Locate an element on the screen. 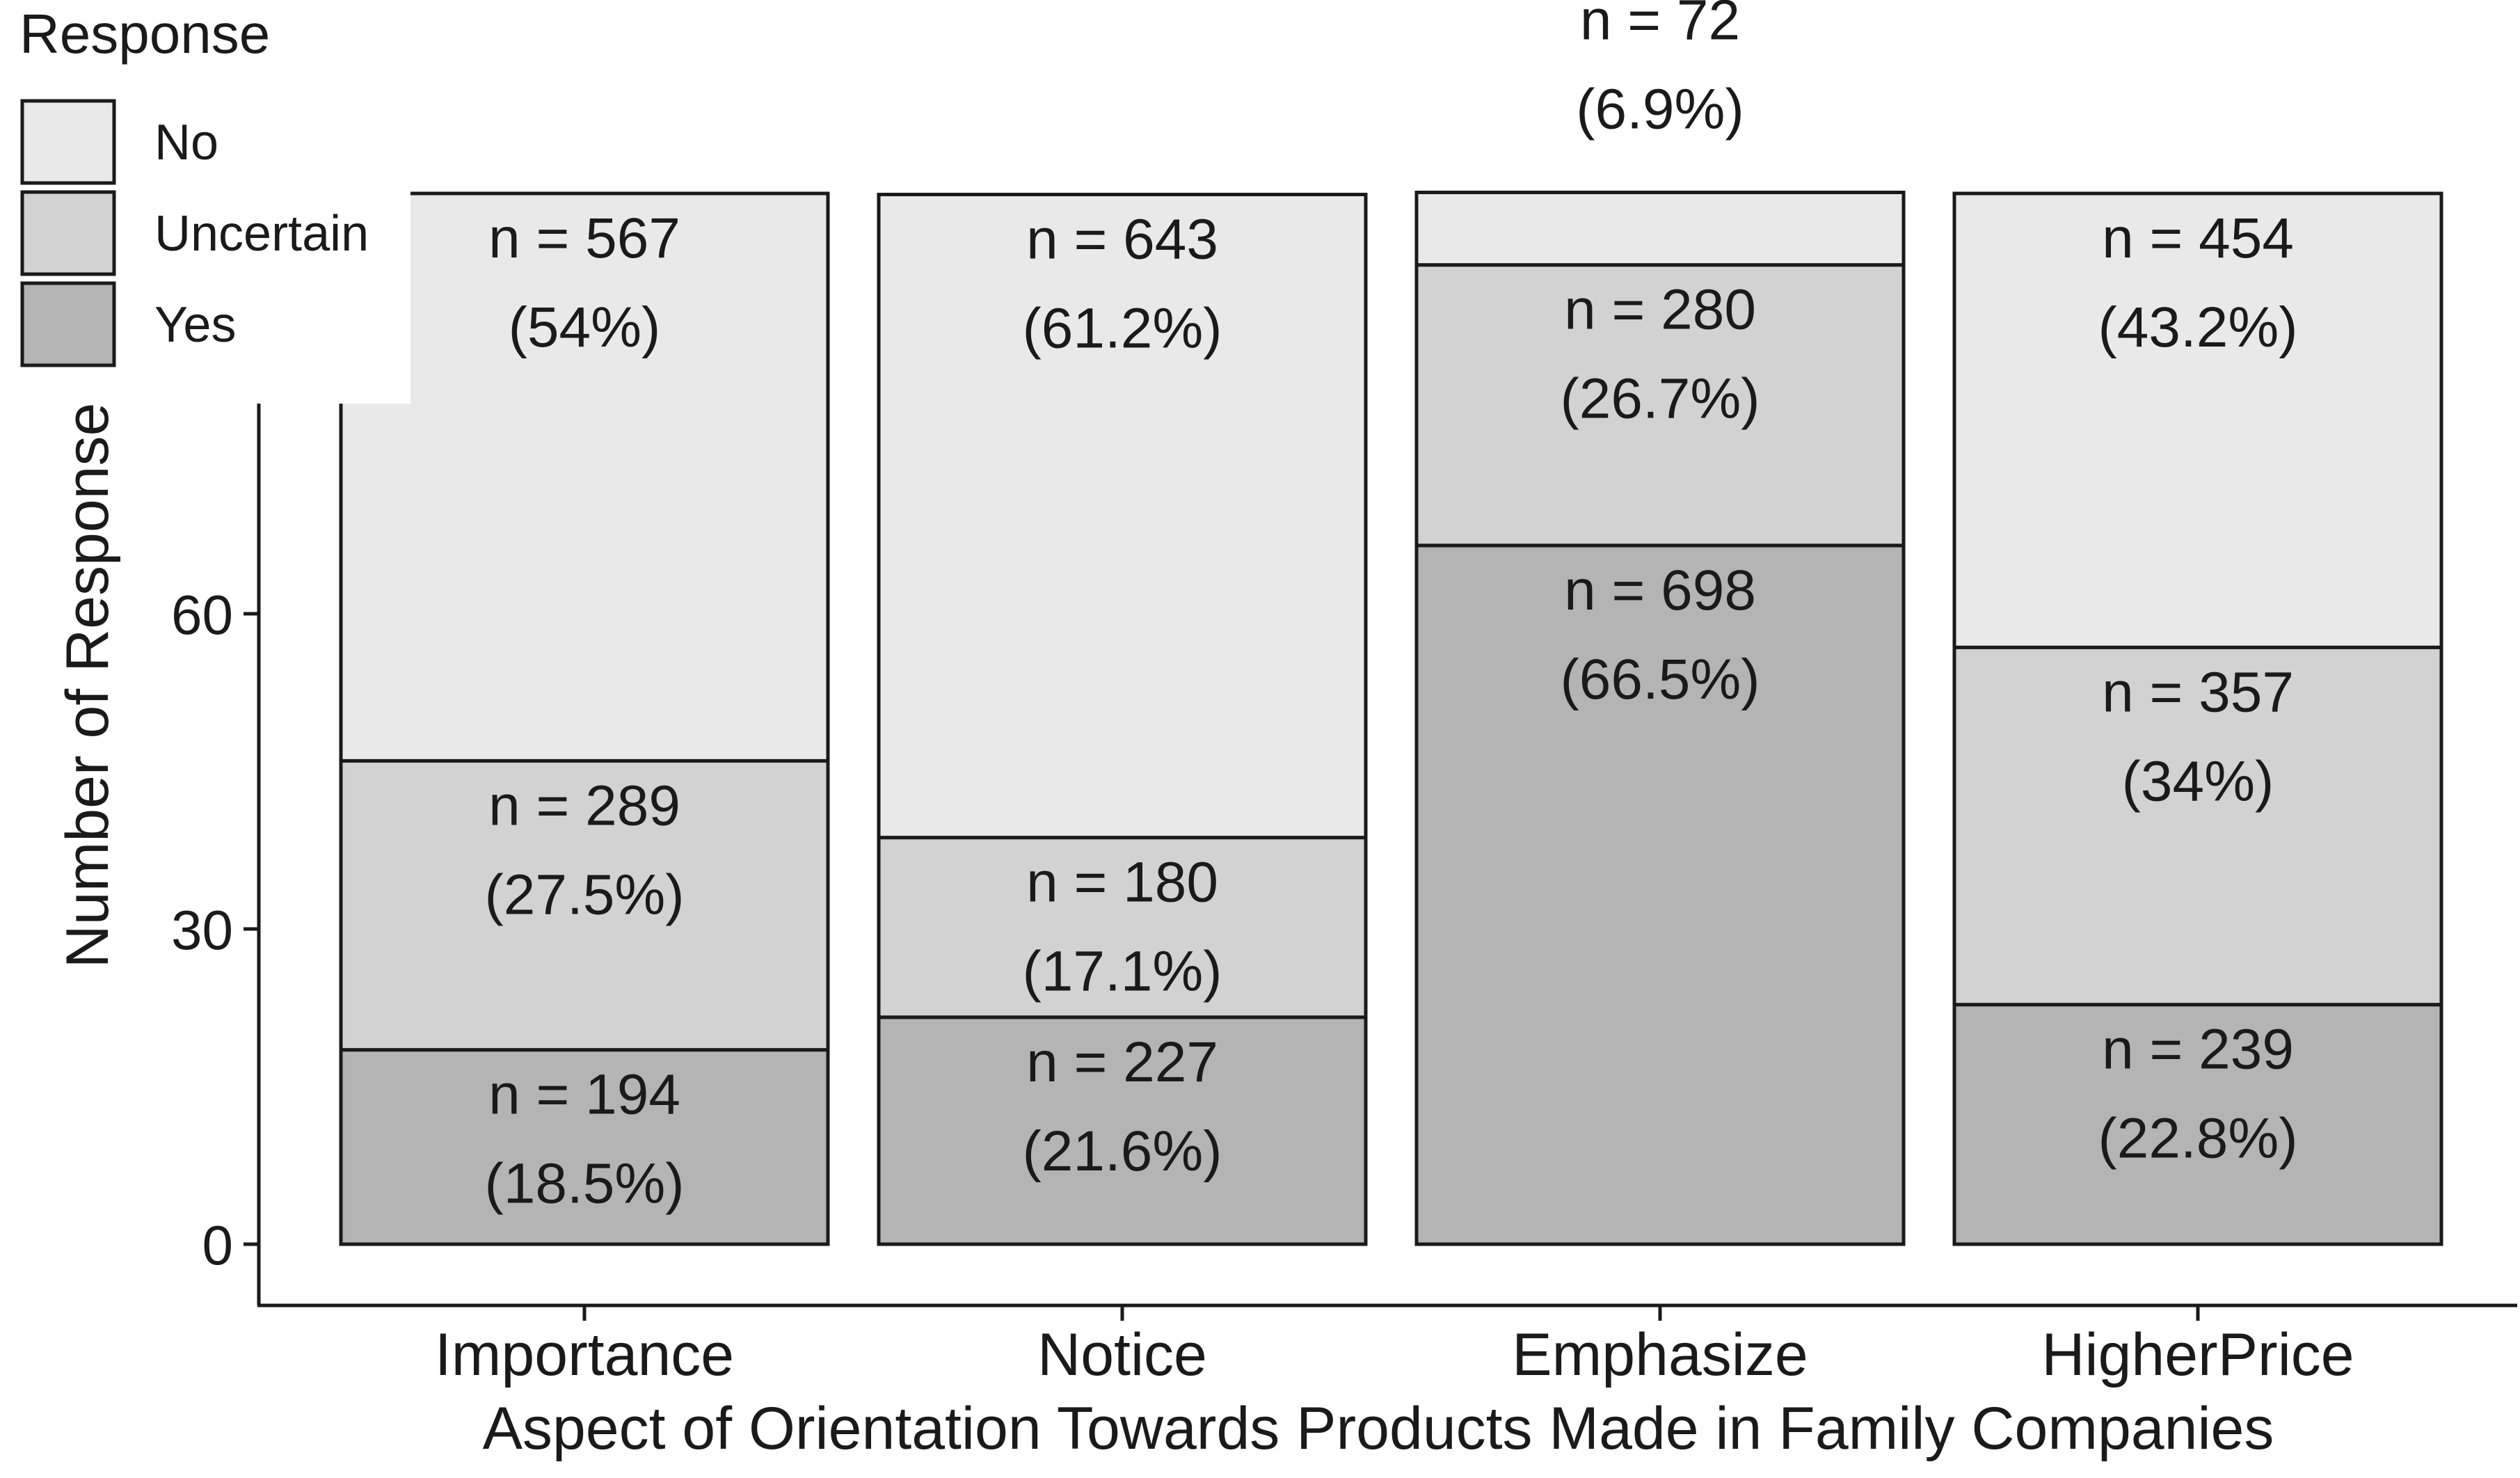  legend-swatch-uncertain is located at coordinates (68, 233).